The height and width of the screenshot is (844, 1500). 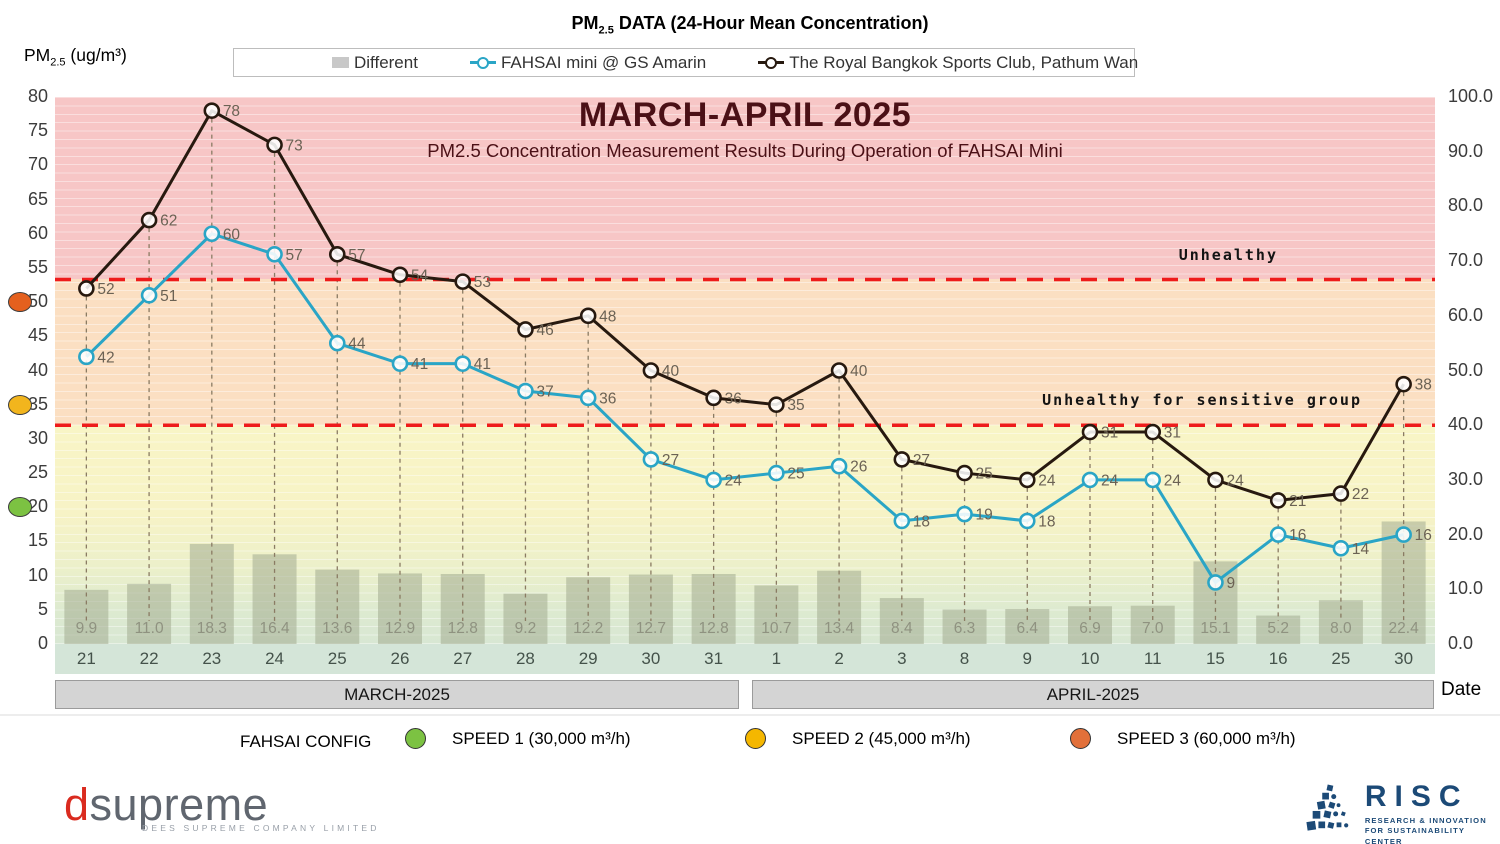 What do you see at coordinates (1461, 689) in the screenshot?
I see `x-axis-title: Date` at bounding box center [1461, 689].